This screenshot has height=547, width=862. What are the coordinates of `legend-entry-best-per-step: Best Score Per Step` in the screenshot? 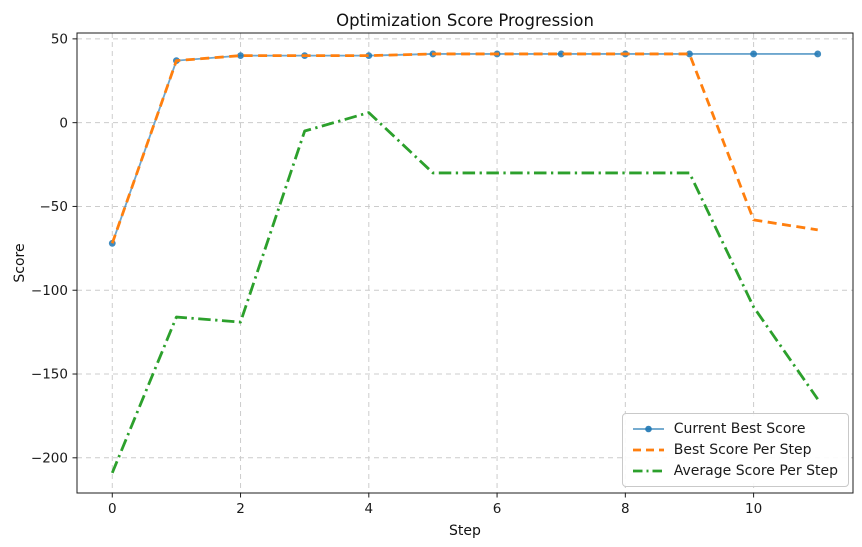 It's located at (735, 450).